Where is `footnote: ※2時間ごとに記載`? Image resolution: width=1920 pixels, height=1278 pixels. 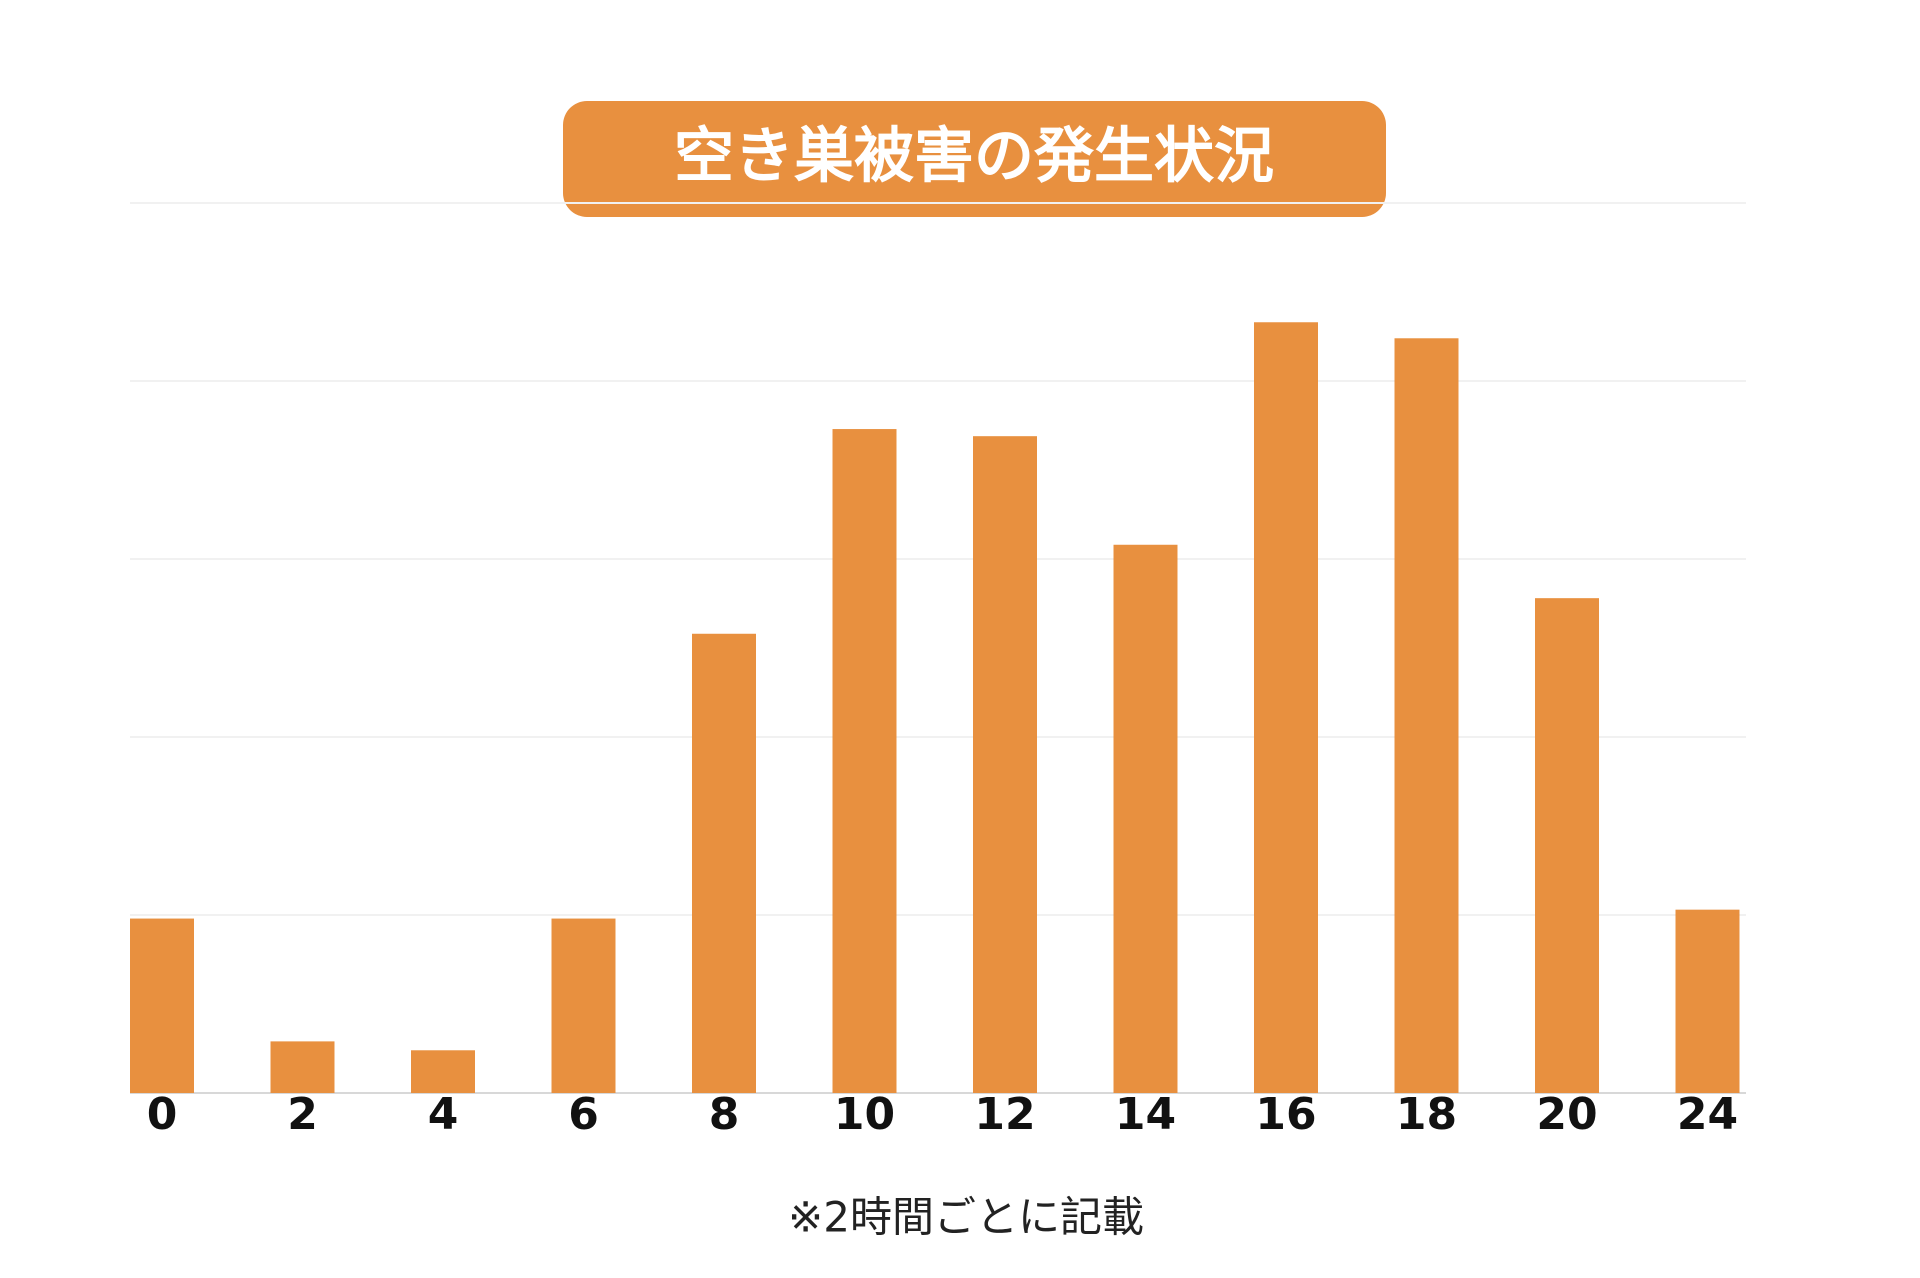 footnote: ※2時間ごとに記載 is located at coordinates (966, 1217).